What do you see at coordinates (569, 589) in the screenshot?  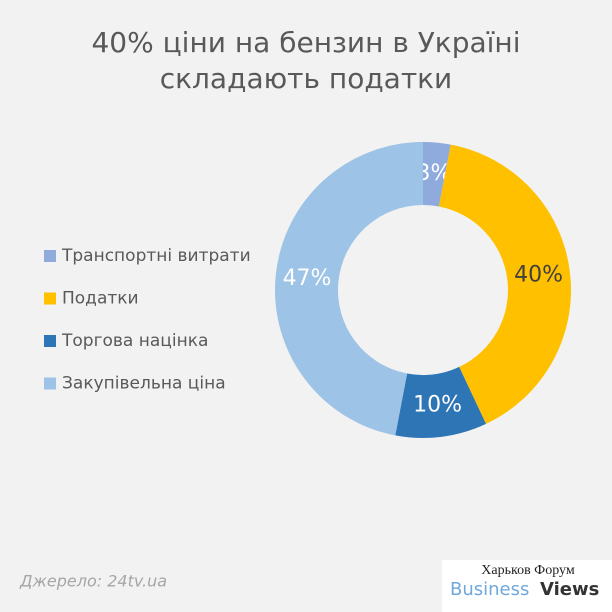 I see `watermark: Views` at bounding box center [569, 589].